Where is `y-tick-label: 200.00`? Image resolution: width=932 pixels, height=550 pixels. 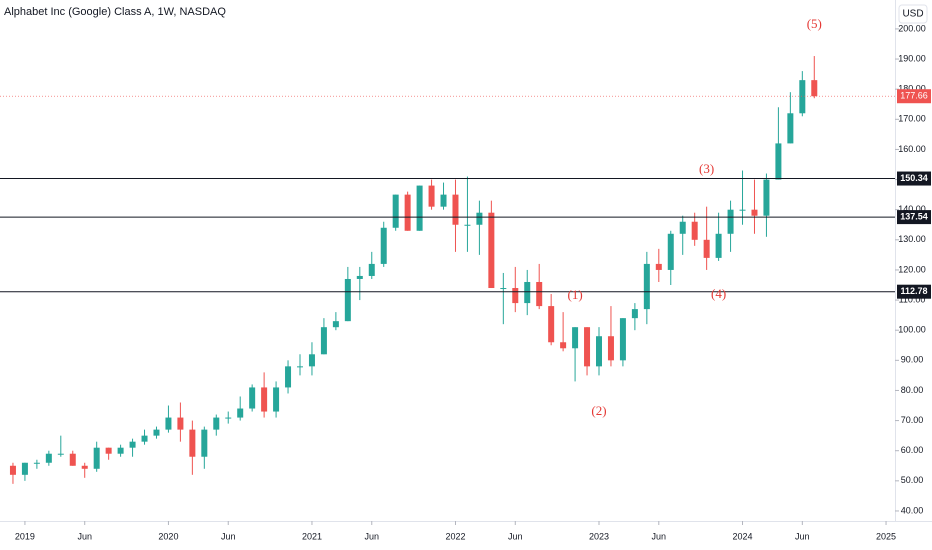
y-tick-label: 200.00 is located at coordinates (912, 28).